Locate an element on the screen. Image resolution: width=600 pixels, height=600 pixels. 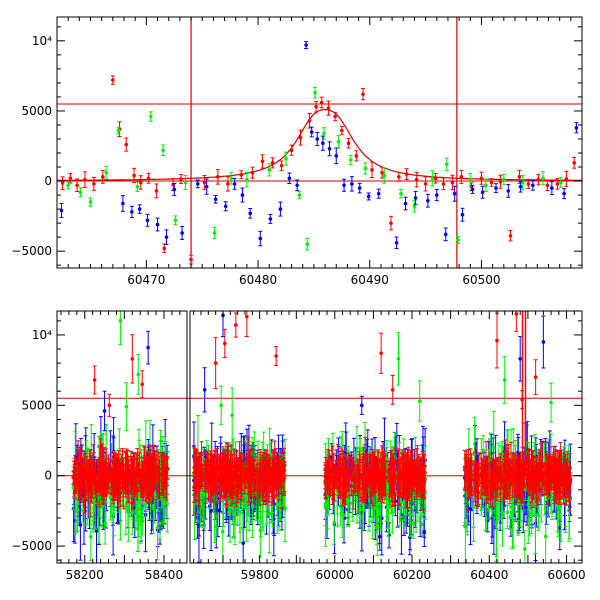
model-curve is located at coordinates (319, 145).